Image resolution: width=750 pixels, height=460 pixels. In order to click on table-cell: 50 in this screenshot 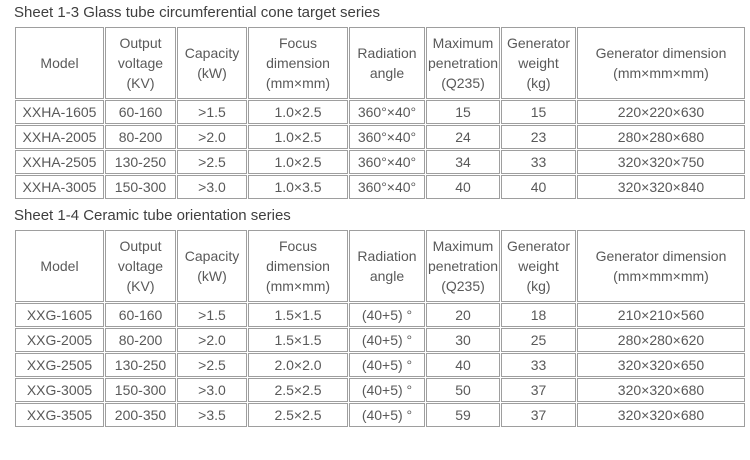, I will do `click(463, 390)`.